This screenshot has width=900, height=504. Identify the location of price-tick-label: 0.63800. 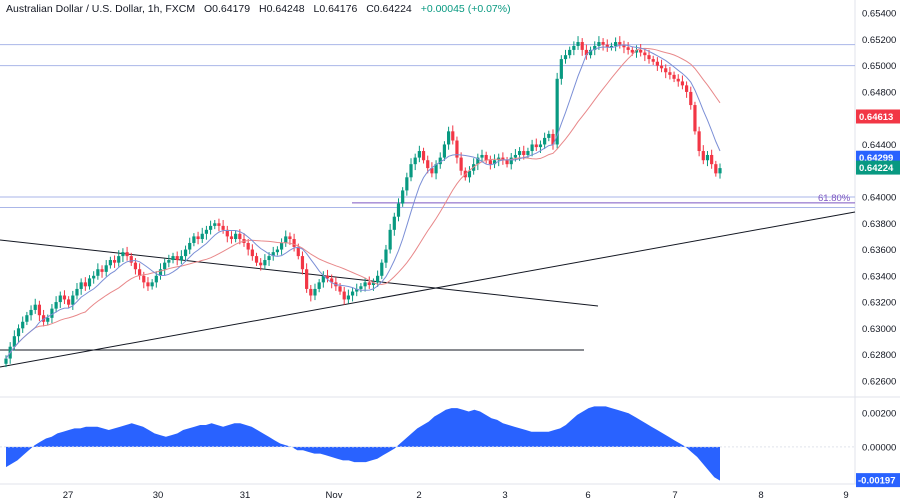
(879, 224).